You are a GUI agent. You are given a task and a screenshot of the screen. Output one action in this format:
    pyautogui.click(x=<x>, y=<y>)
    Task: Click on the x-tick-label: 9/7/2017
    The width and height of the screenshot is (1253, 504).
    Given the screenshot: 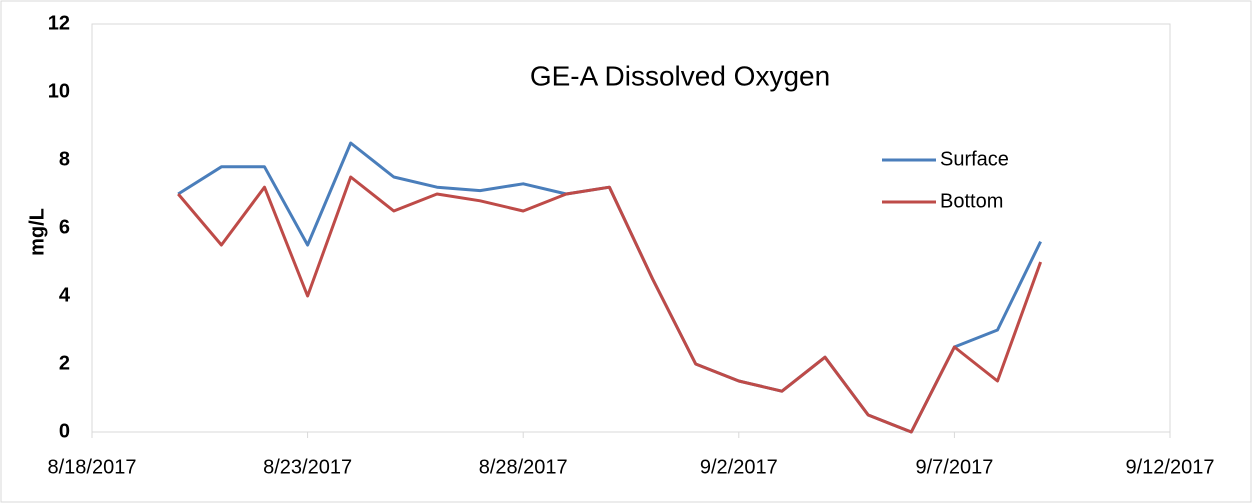 What is the action you would take?
    pyautogui.click(x=954, y=467)
    